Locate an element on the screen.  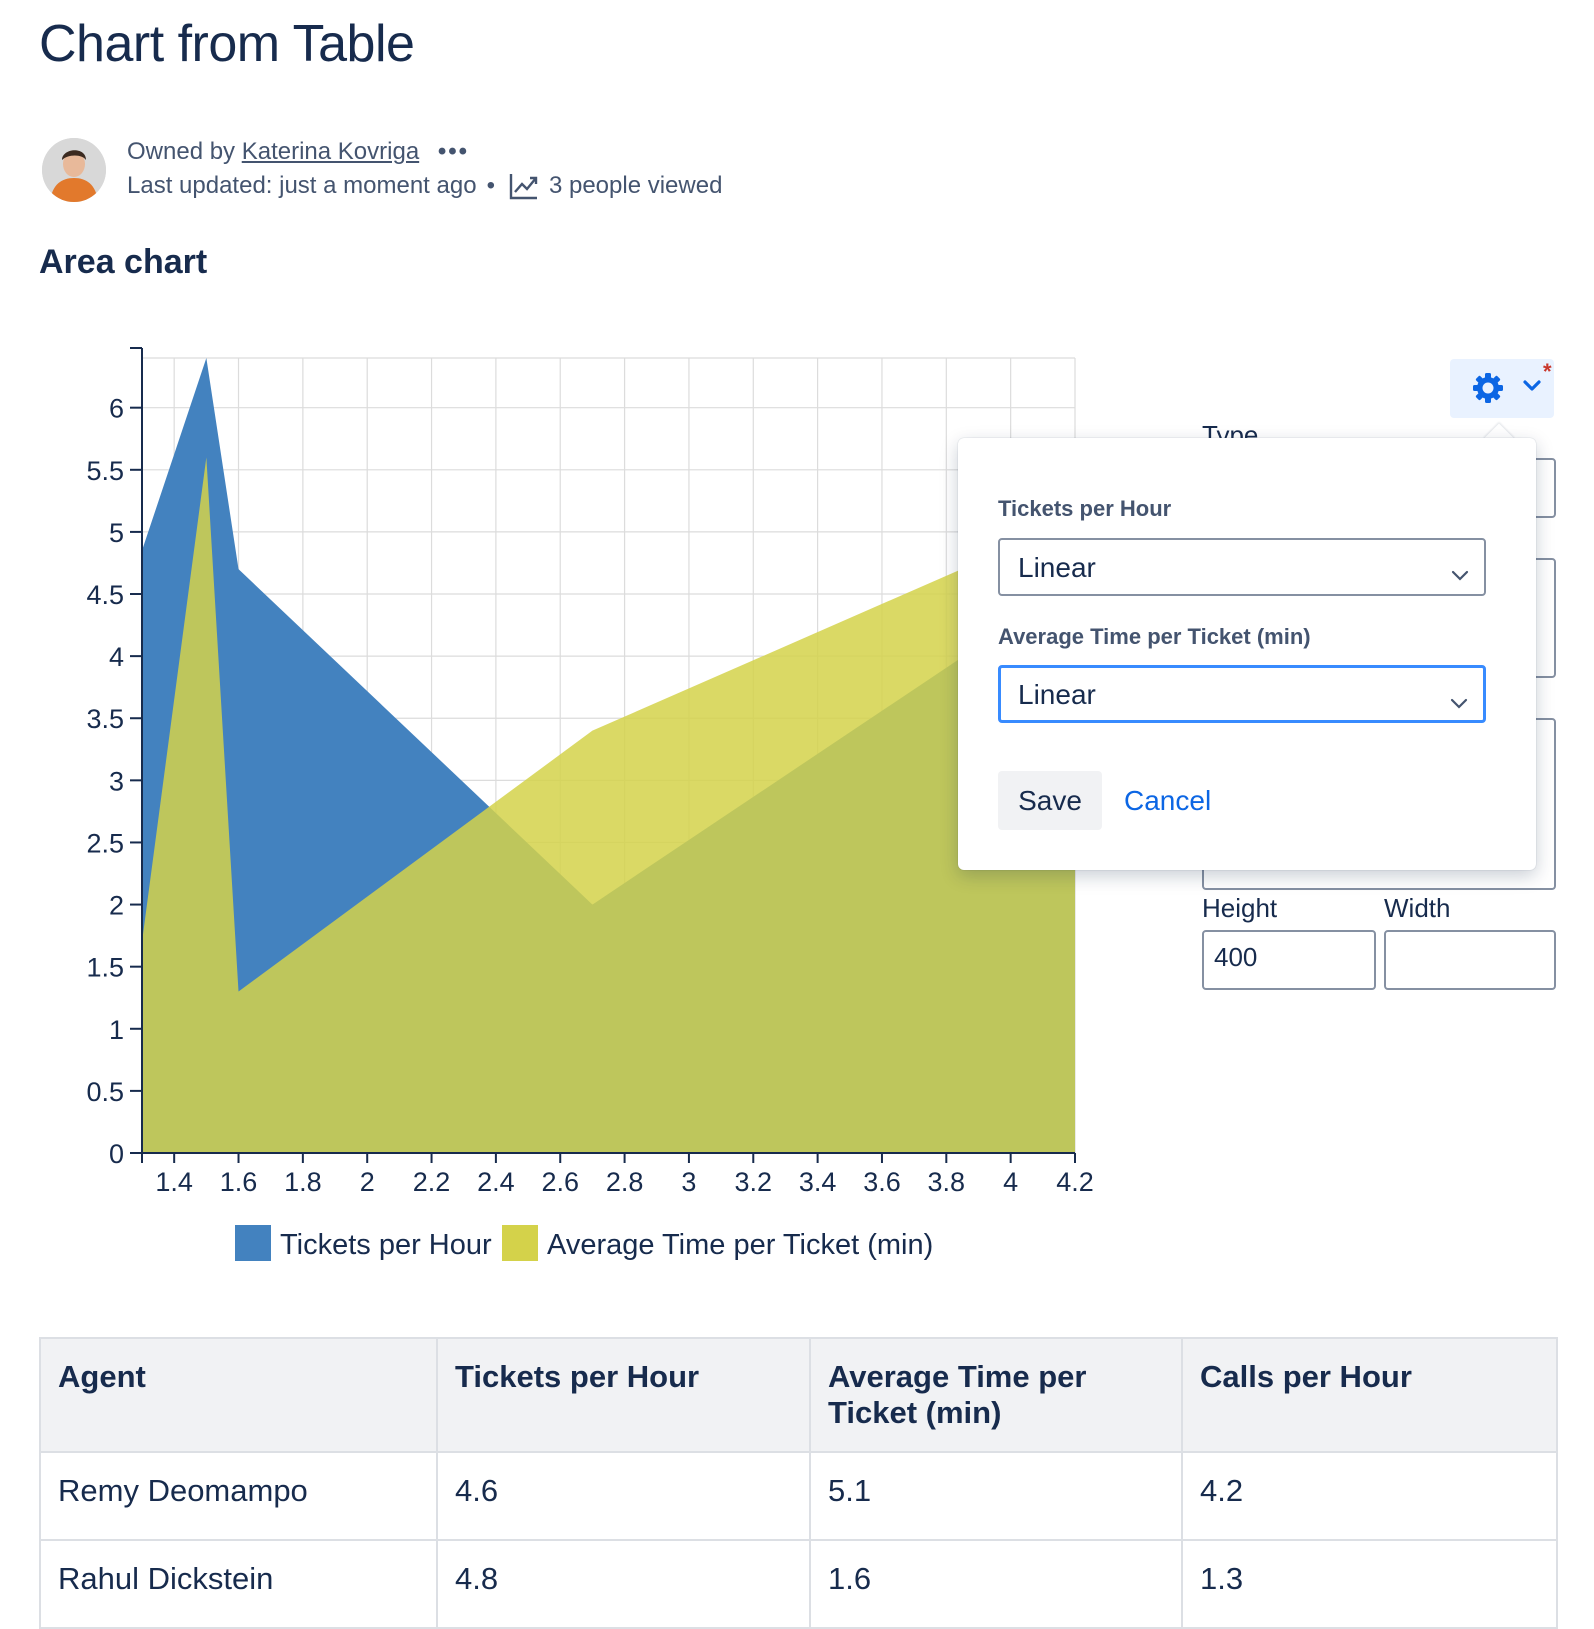
legend-label: Tickets per Hour is located at coordinates (386, 1245).